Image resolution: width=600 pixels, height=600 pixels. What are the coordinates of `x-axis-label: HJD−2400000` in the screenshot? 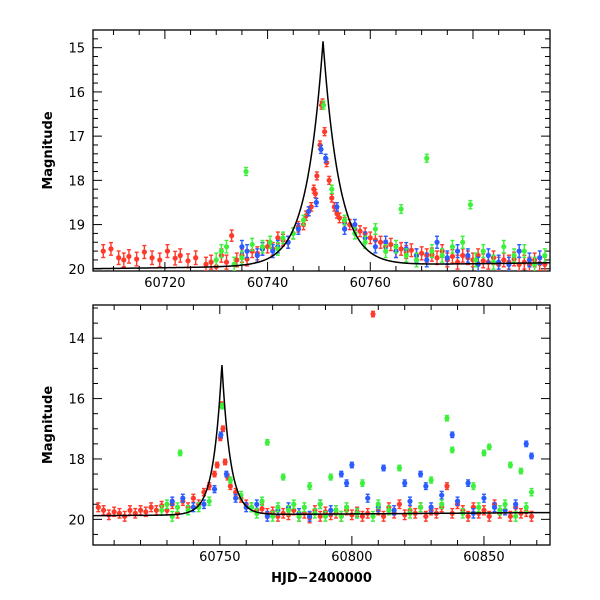 It's located at (321, 578).